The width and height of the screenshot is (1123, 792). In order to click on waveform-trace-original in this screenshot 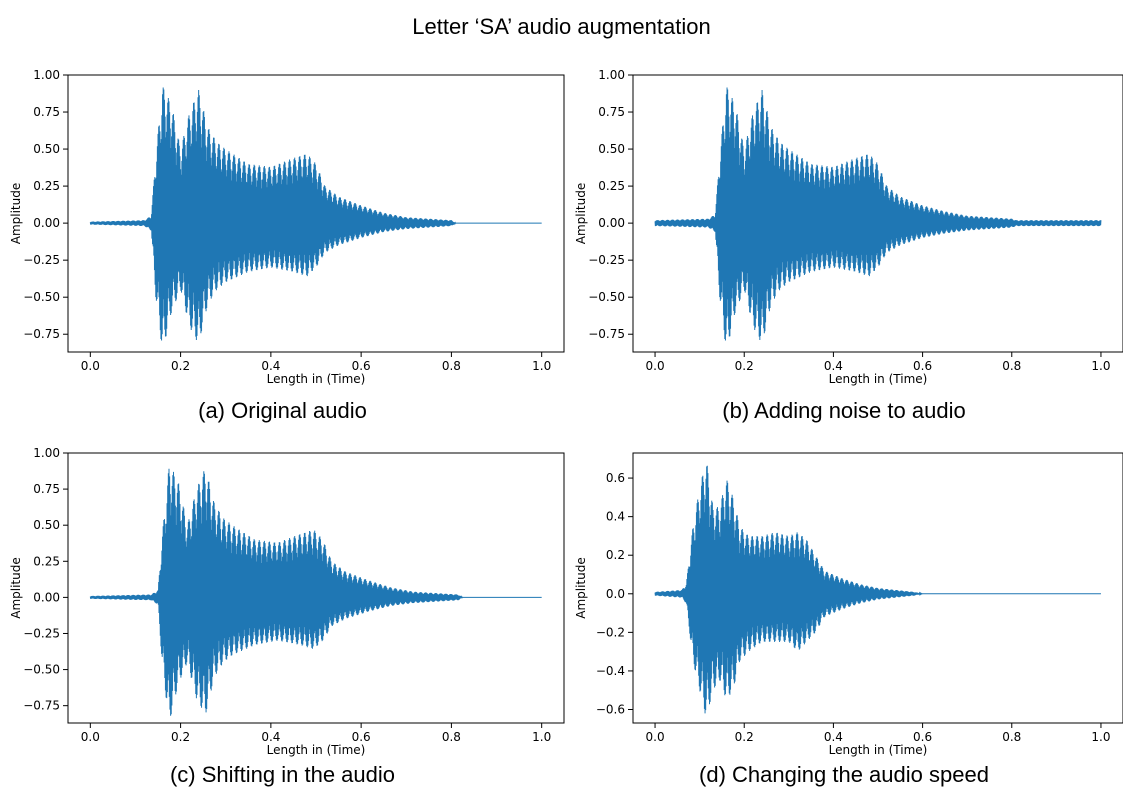, I will do `click(315, 214)`.